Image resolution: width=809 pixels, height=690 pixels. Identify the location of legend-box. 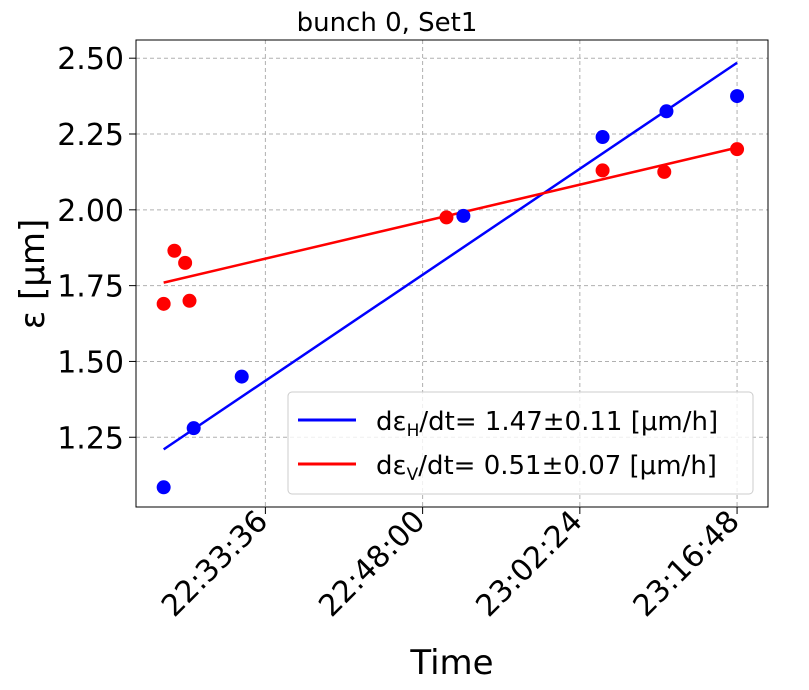
(520, 443).